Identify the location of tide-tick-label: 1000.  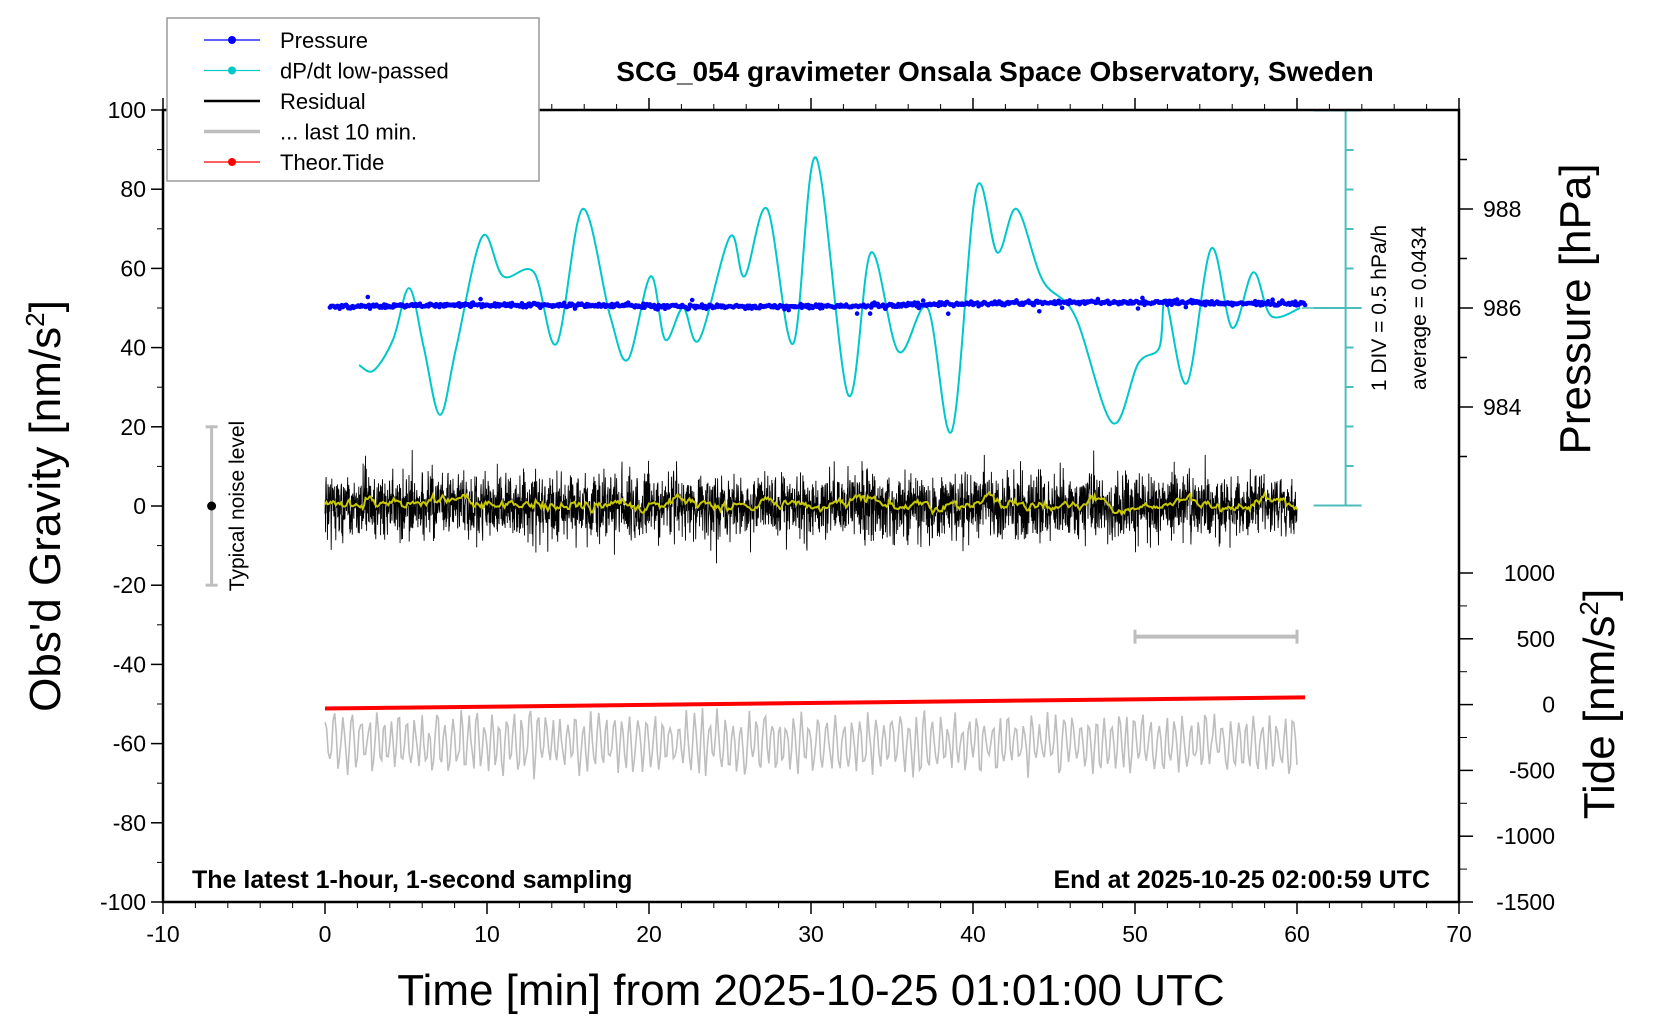
(1529, 573).